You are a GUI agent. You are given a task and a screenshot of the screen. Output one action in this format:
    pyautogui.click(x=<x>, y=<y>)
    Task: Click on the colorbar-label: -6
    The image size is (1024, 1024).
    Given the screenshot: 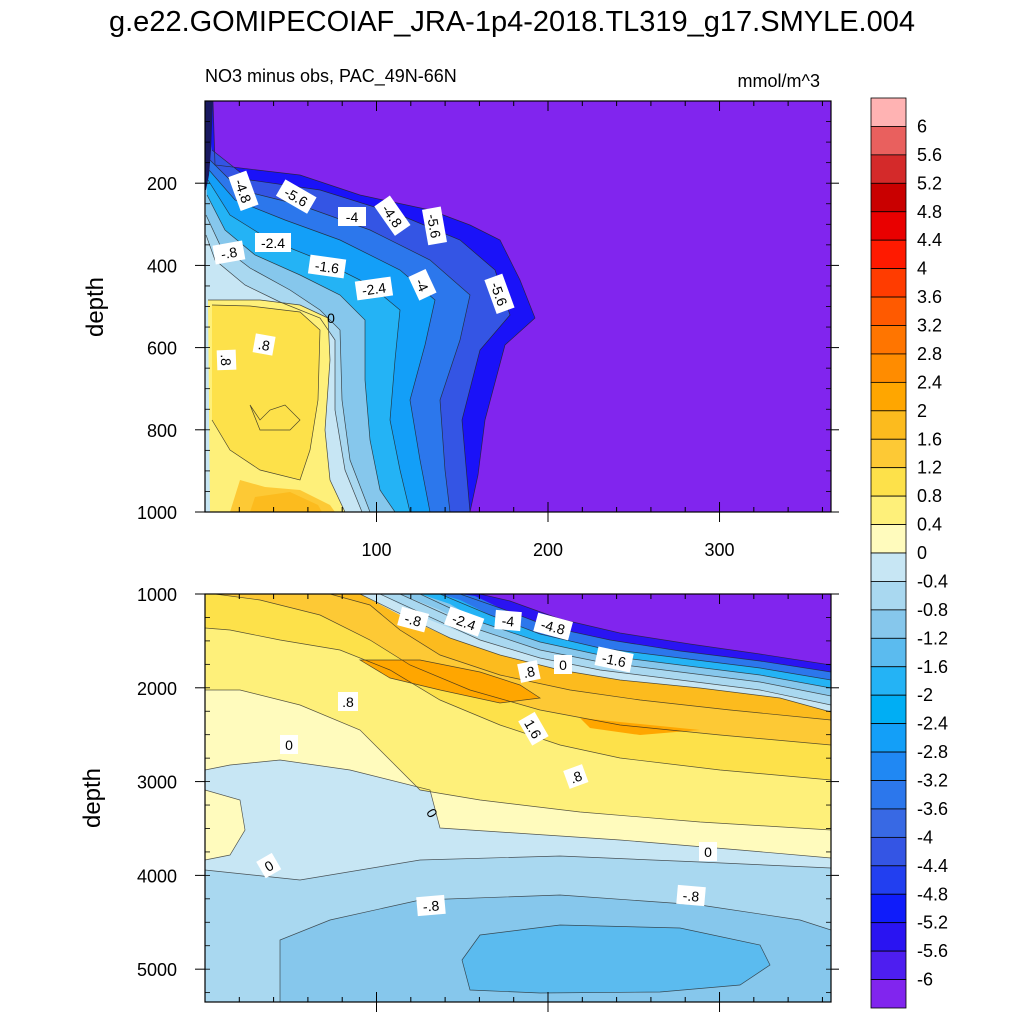 What is the action you would take?
    pyautogui.click(x=925, y=980)
    